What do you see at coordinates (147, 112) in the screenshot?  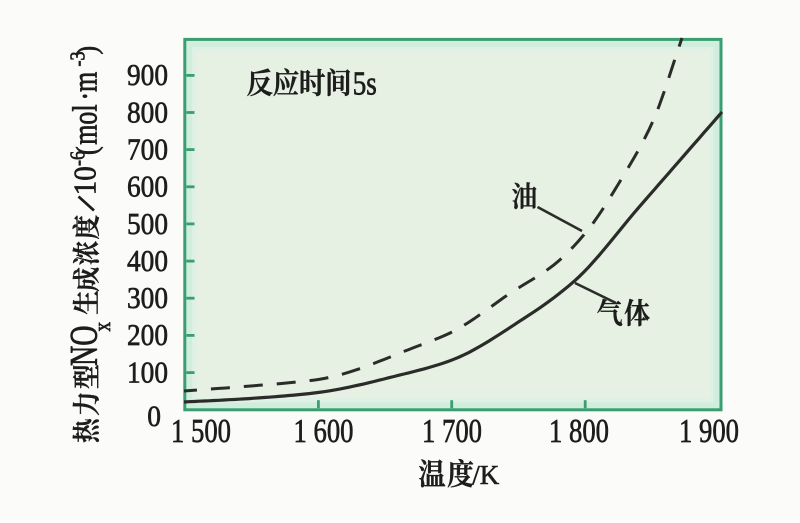 I see `svg-text: 800` at bounding box center [147, 112].